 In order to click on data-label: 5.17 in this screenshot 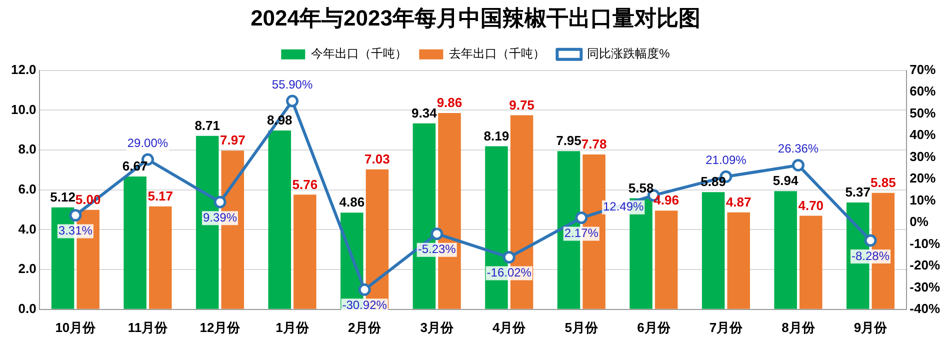, I will do `click(161, 196)`.